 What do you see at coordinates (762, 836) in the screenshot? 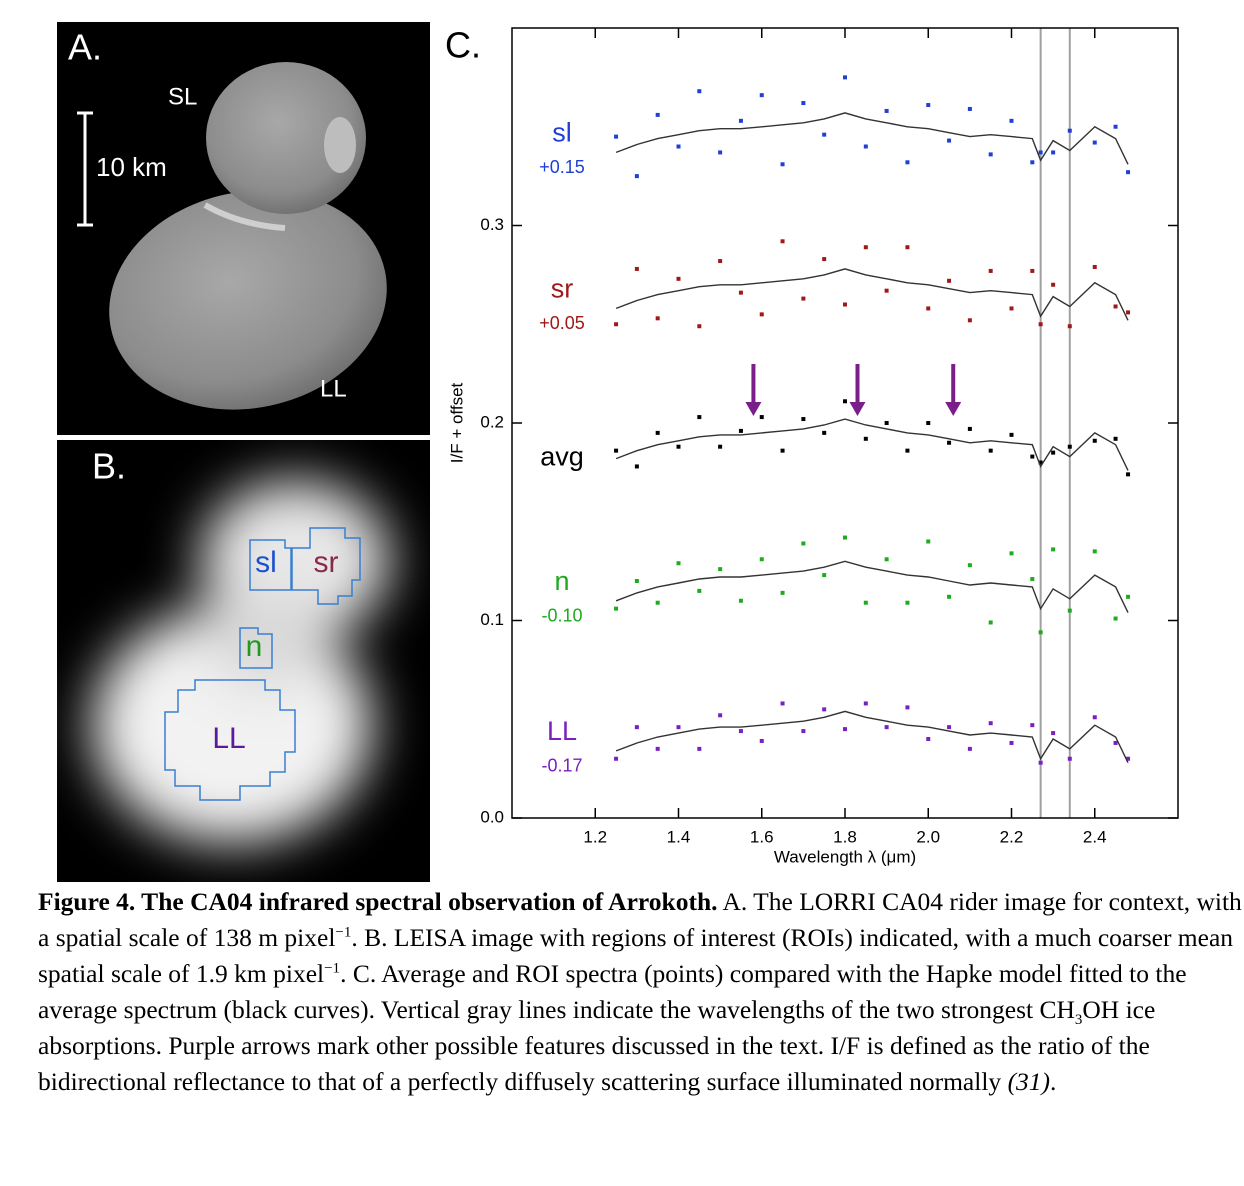
I see `x-tick-label: 1.6` at bounding box center [762, 836].